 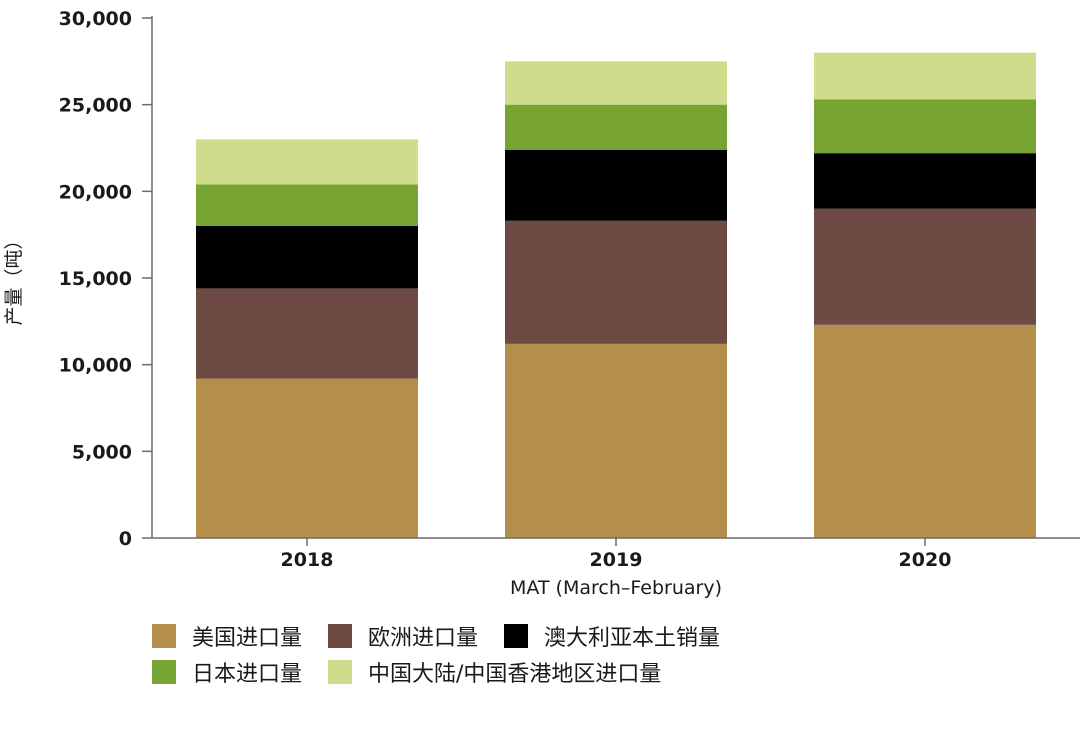 What do you see at coordinates (307, 205) in the screenshot?
I see `bar-2018-japan-imports` at bounding box center [307, 205].